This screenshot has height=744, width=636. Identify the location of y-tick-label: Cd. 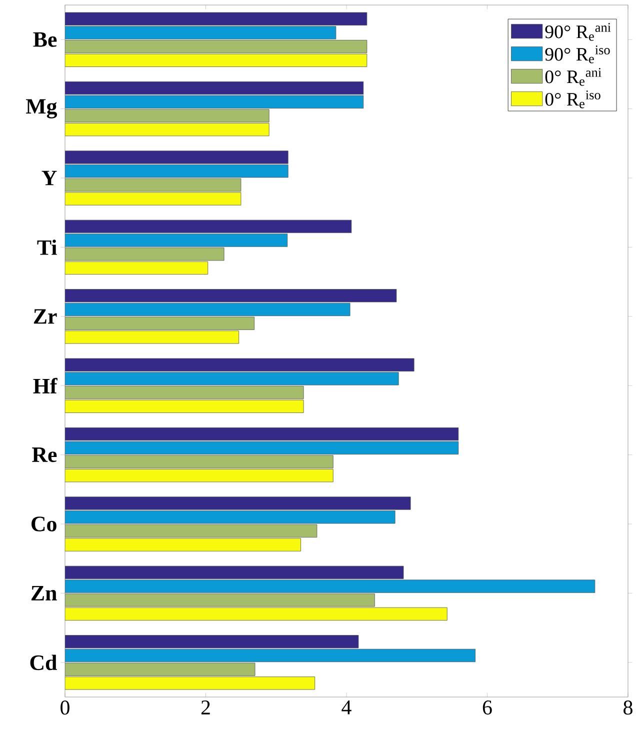
(43, 662).